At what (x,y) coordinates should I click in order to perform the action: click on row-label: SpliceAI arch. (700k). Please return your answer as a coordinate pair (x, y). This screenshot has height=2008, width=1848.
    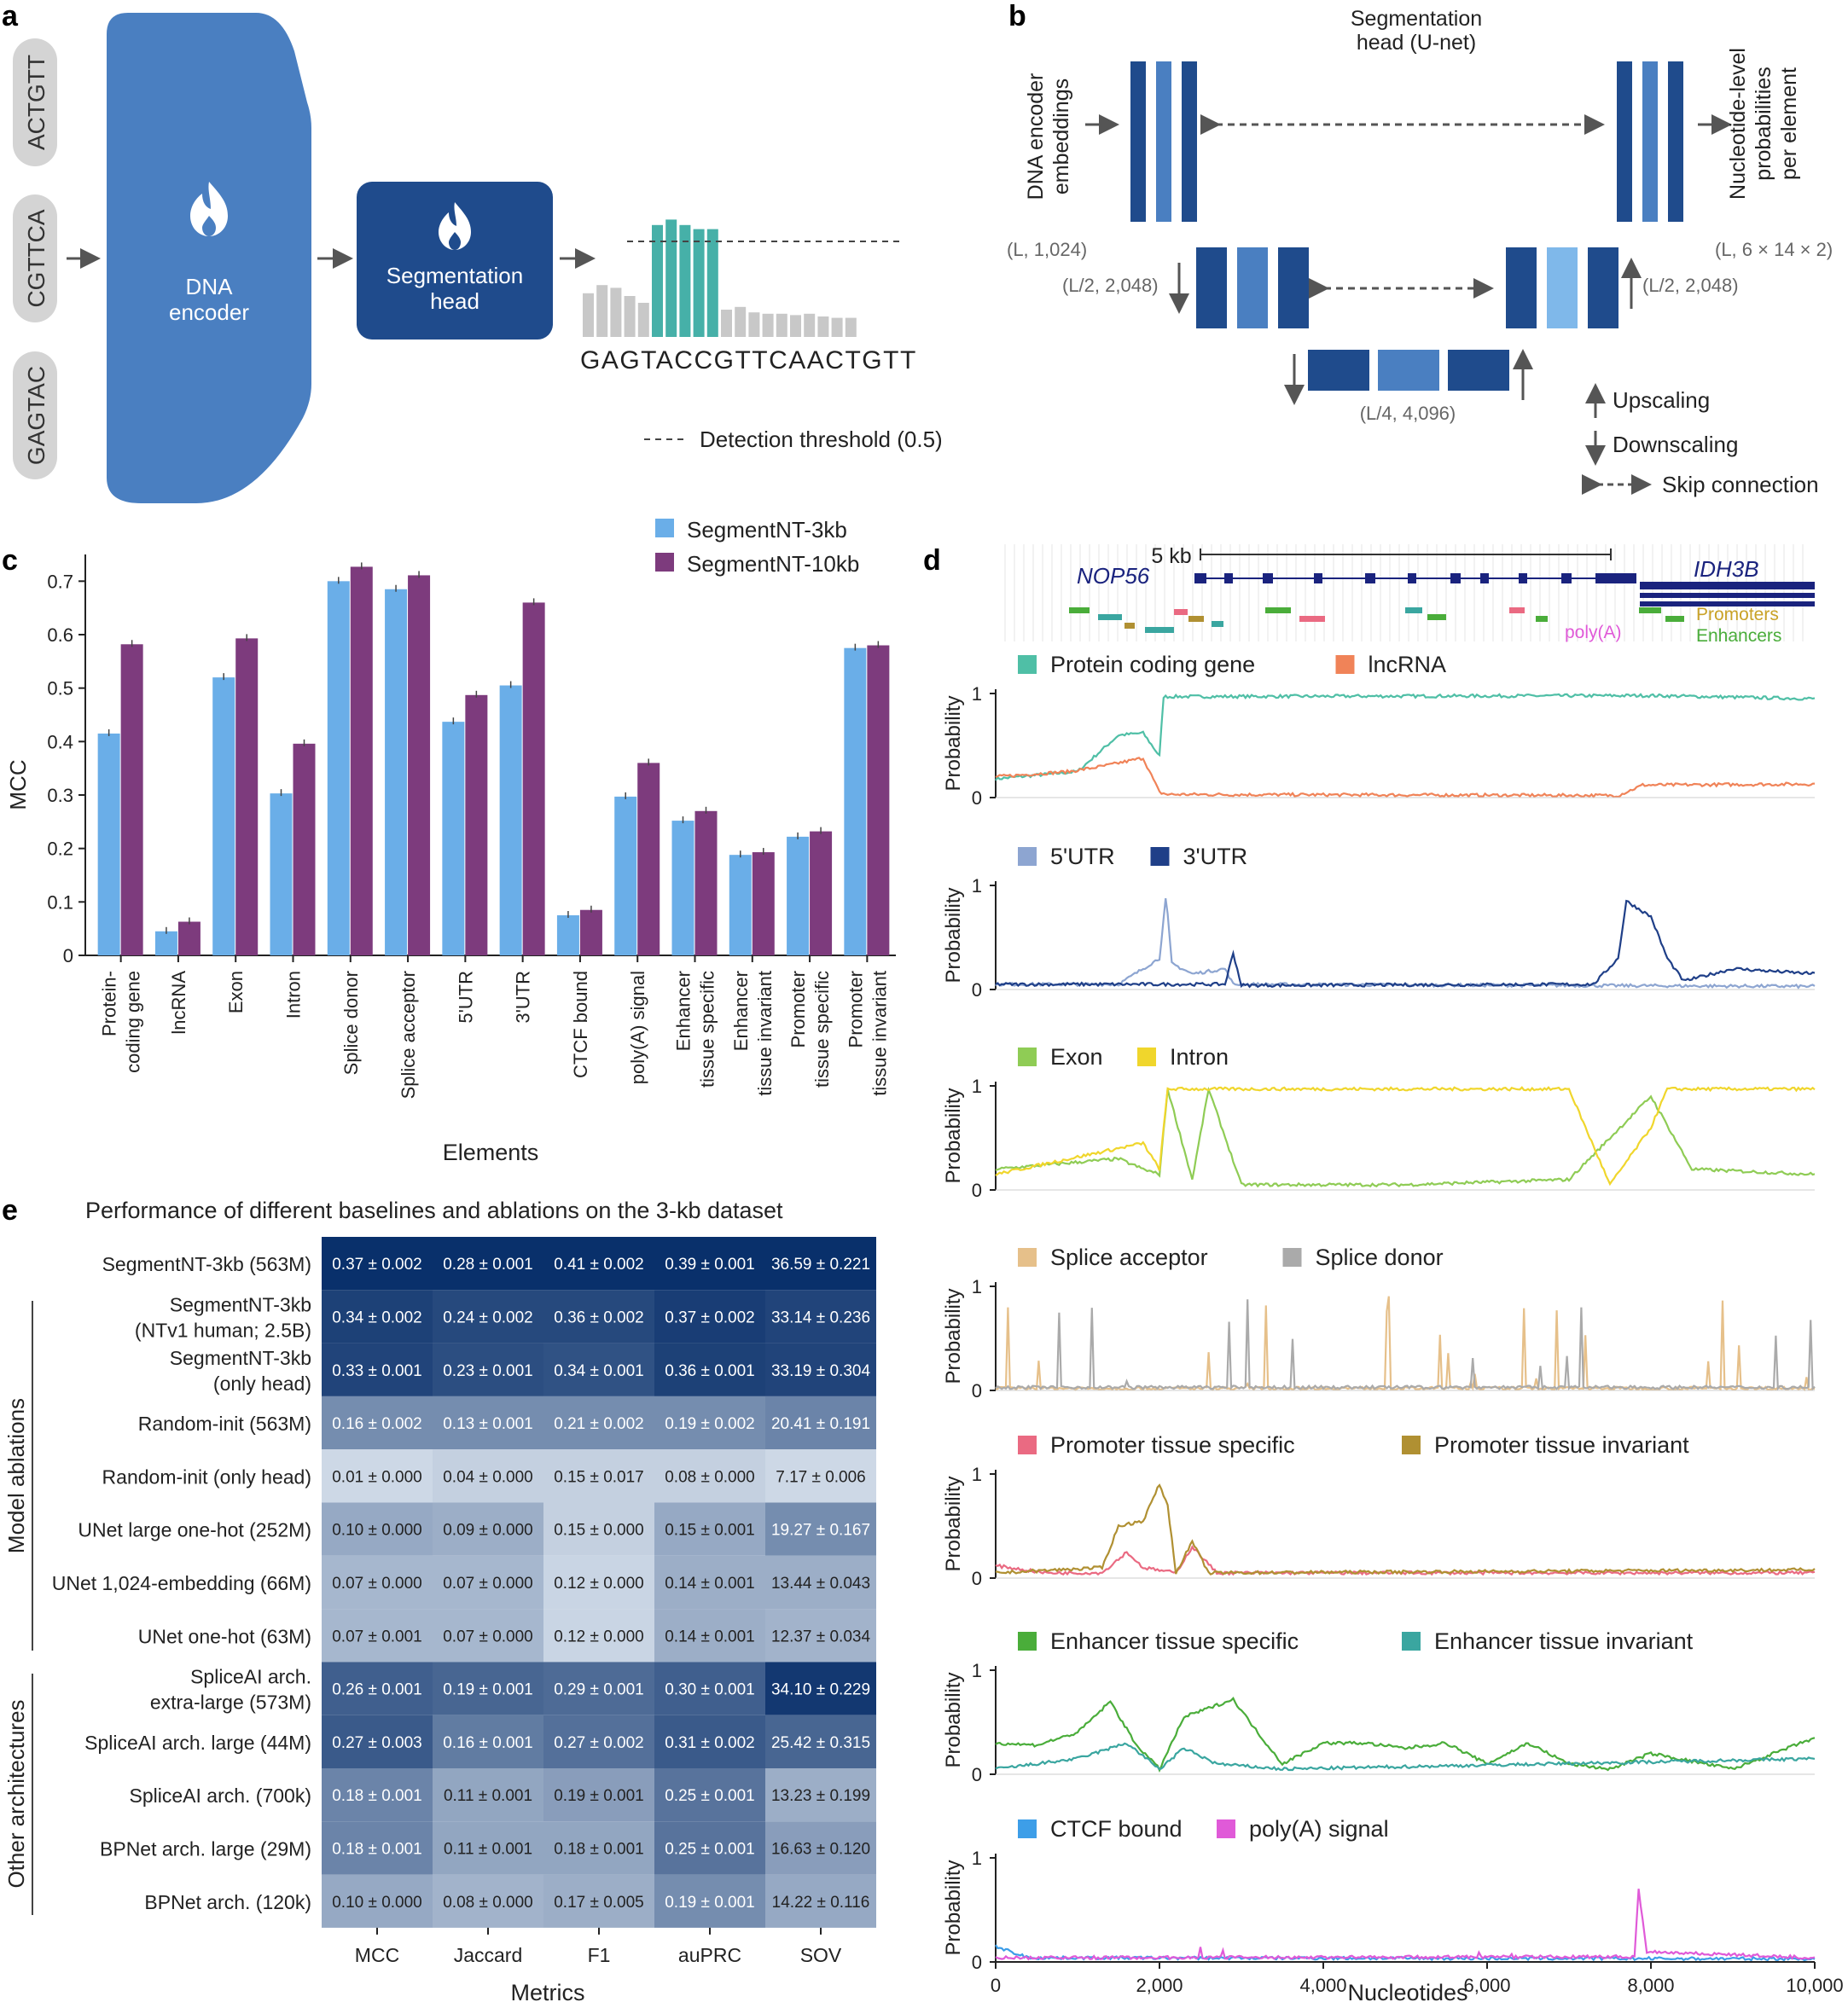
    Looking at the image, I should click on (220, 1796).